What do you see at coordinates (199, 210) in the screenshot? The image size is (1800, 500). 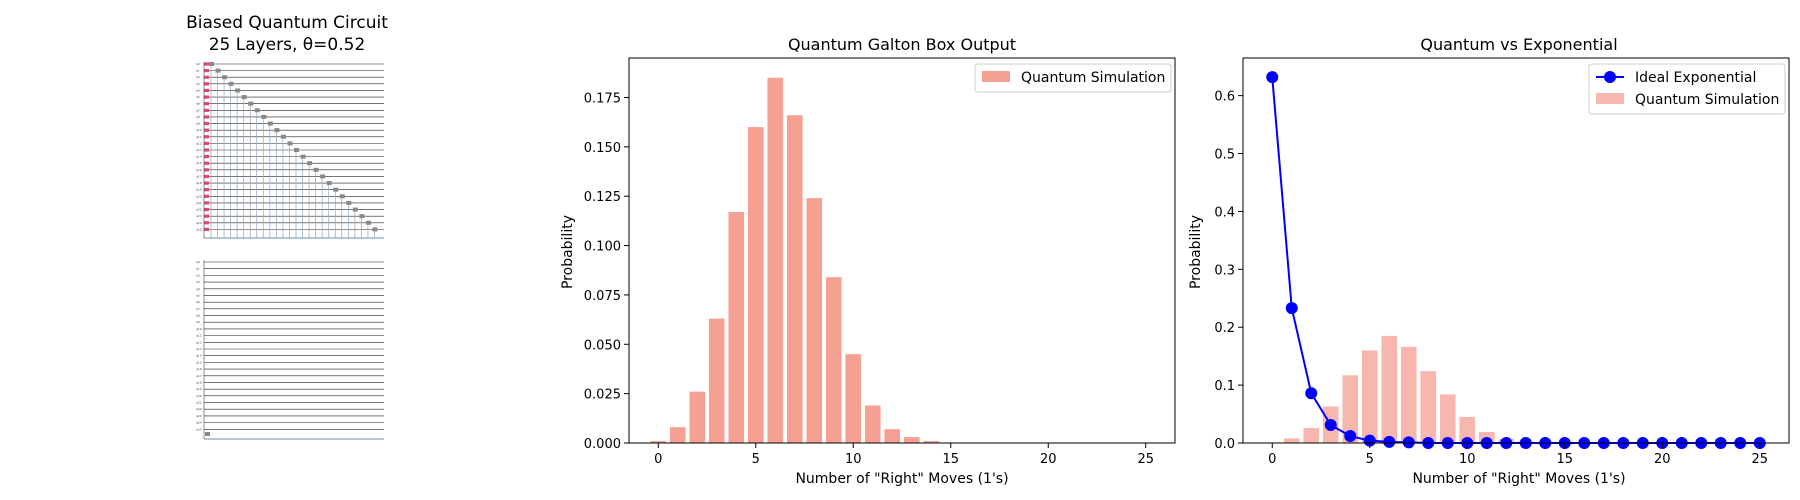 I see `qubit-label: q22` at bounding box center [199, 210].